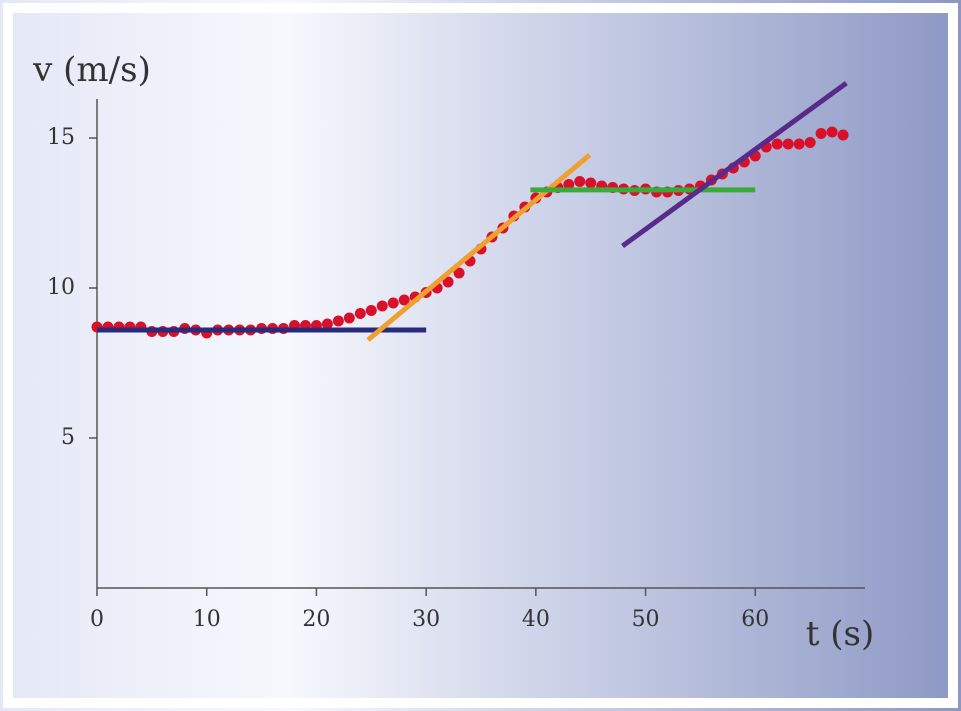 The height and width of the screenshot is (711, 961). Describe the element at coordinates (68, 437) in the screenshot. I see `y-tick-label: 5` at that location.